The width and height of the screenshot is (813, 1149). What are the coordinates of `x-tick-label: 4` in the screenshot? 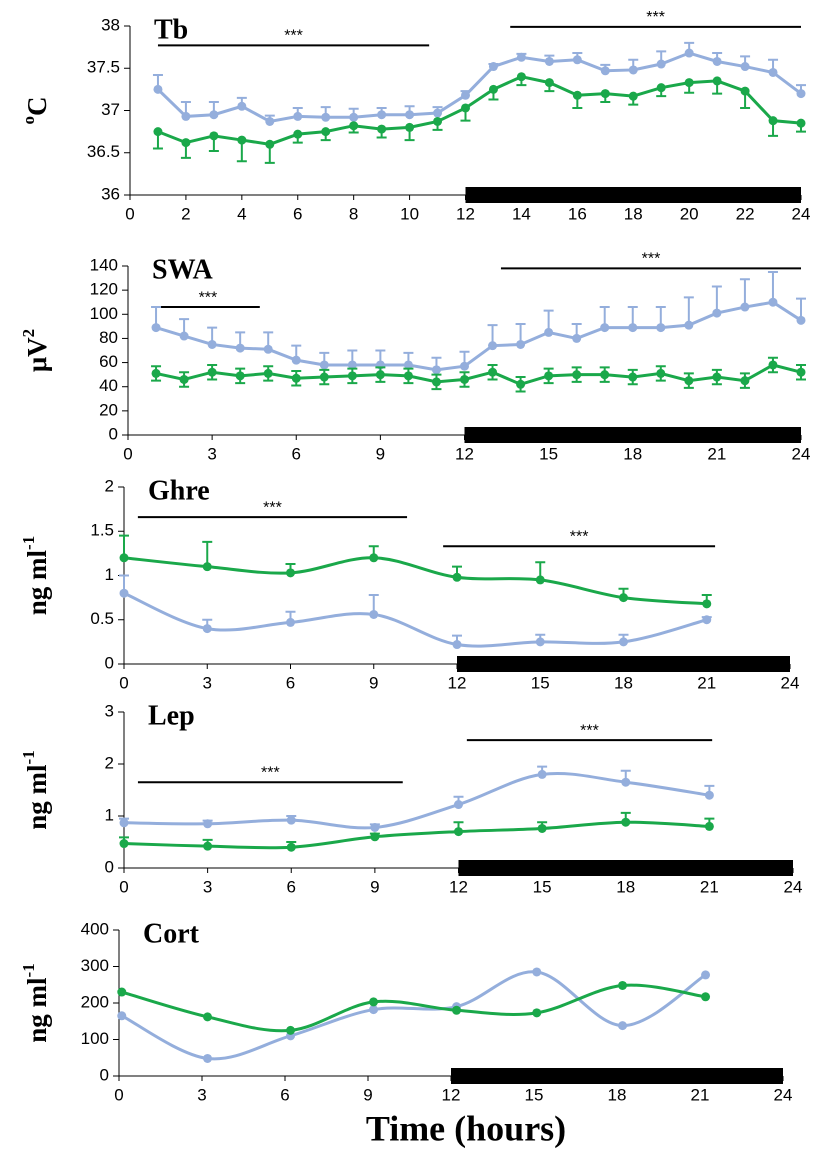 It's located at (241, 213).